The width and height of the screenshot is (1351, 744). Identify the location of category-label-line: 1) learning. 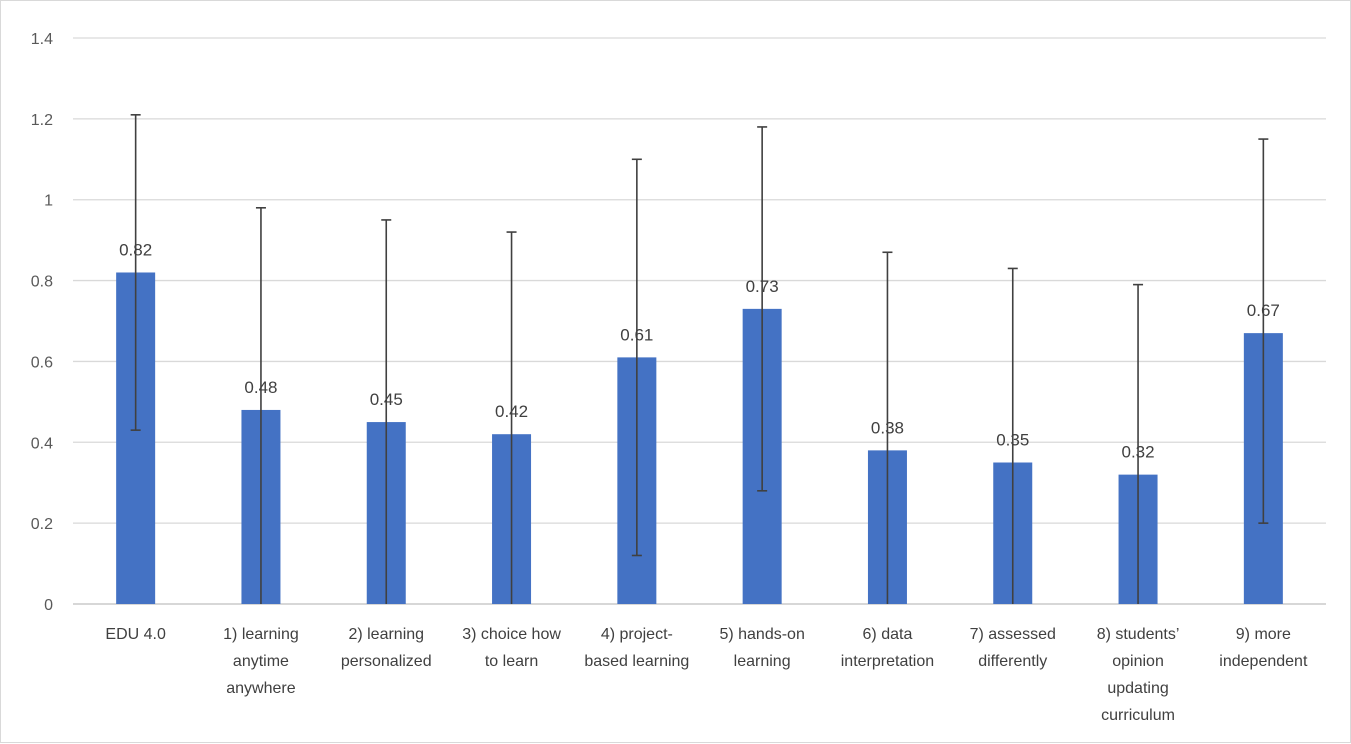
(261, 634).